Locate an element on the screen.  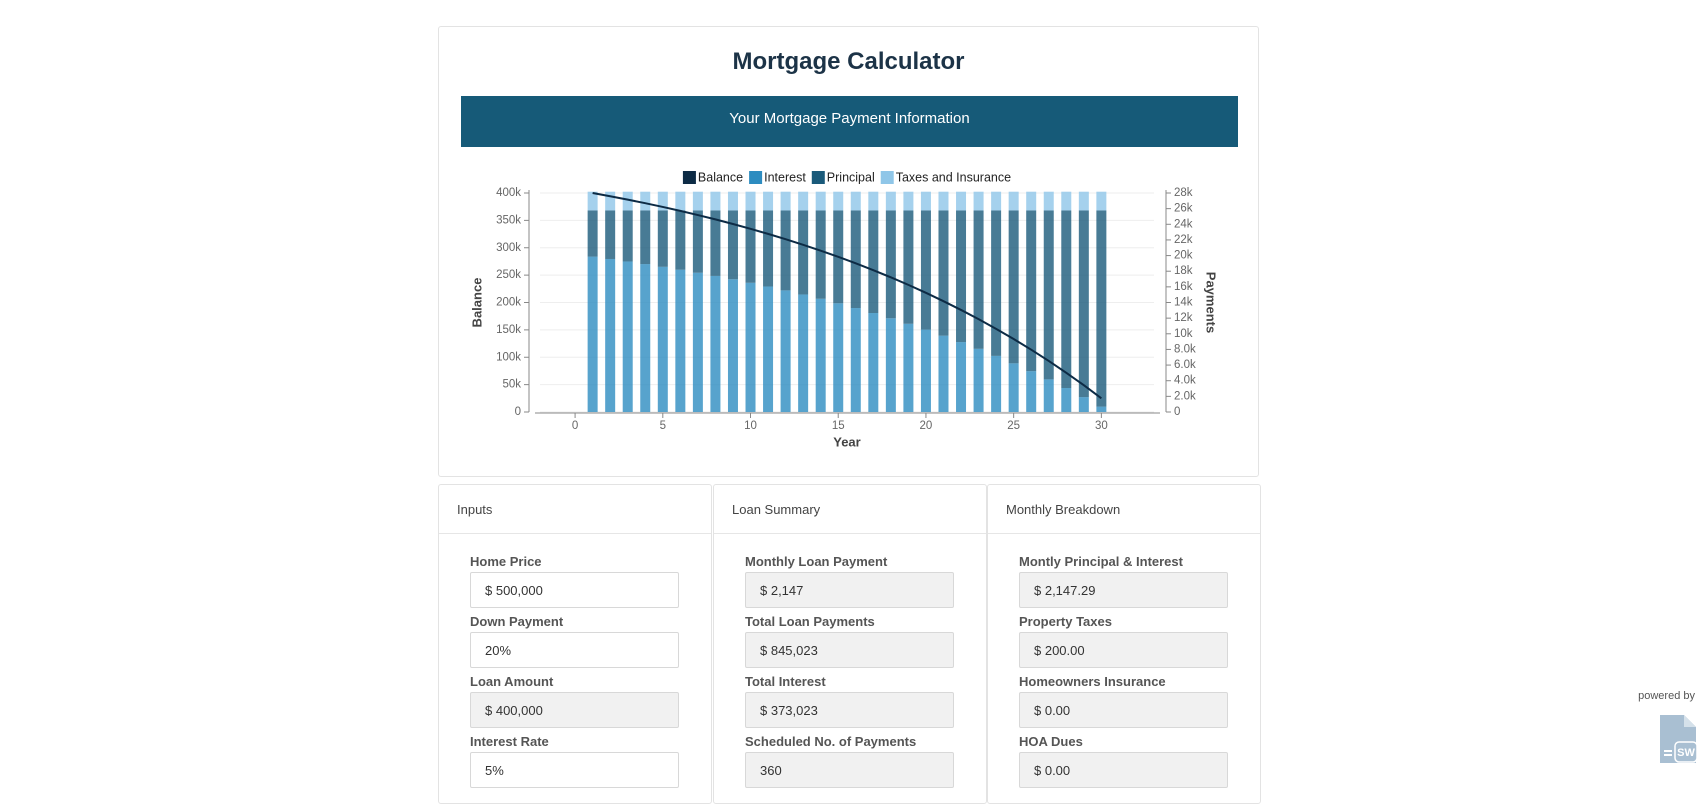
input-field: 20% is located at coordinates (574, 650).